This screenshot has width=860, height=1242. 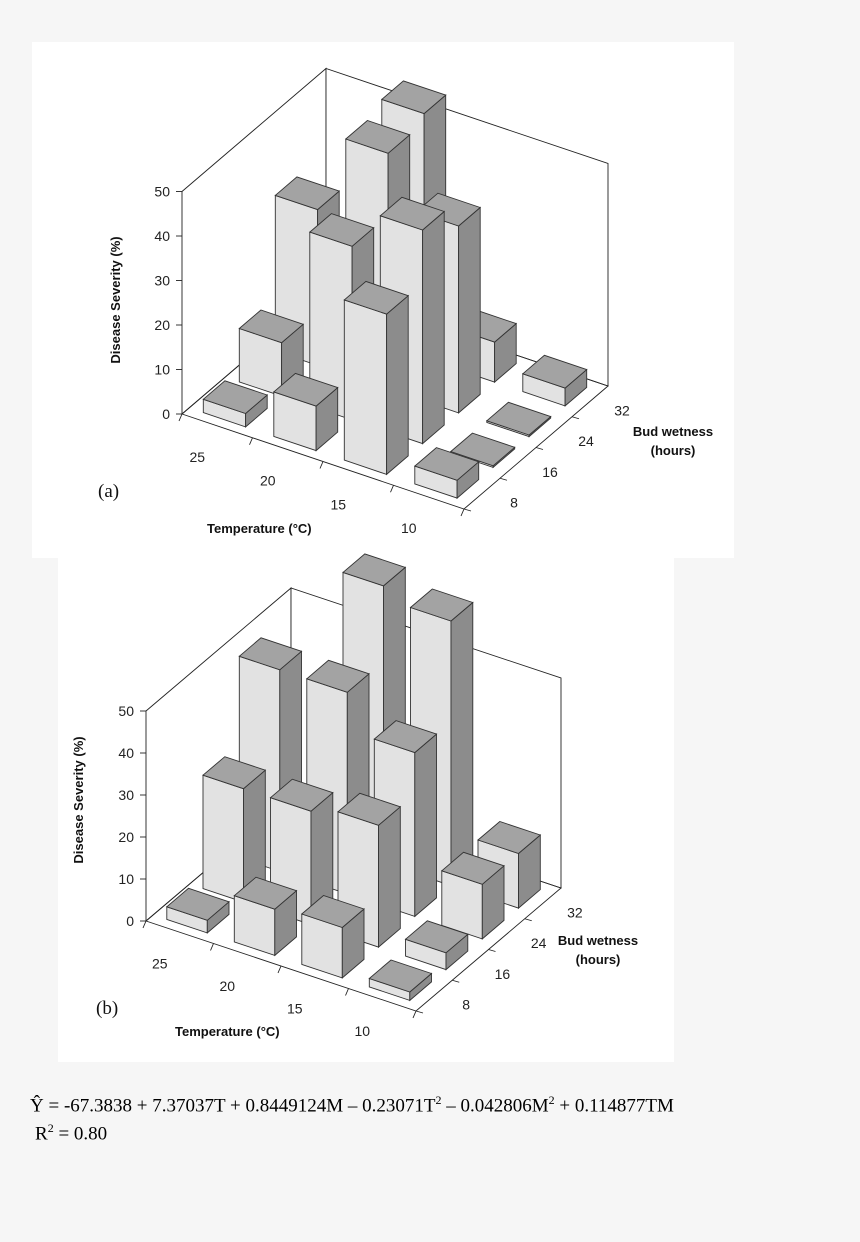 I want to click on chart-a-y-axis-title: Bud wetness, so click(x=673, y=431).